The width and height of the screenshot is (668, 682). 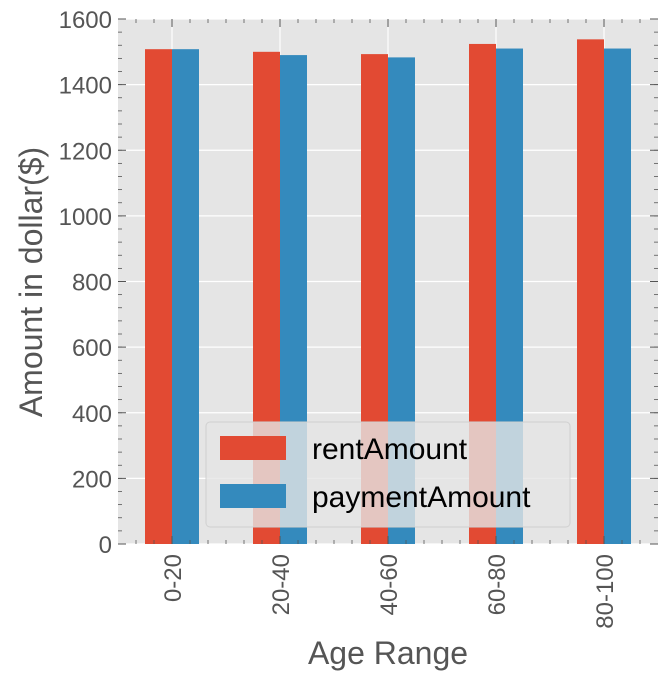 I want to click on y-tick-label: 0, so click(x=105, y=545).